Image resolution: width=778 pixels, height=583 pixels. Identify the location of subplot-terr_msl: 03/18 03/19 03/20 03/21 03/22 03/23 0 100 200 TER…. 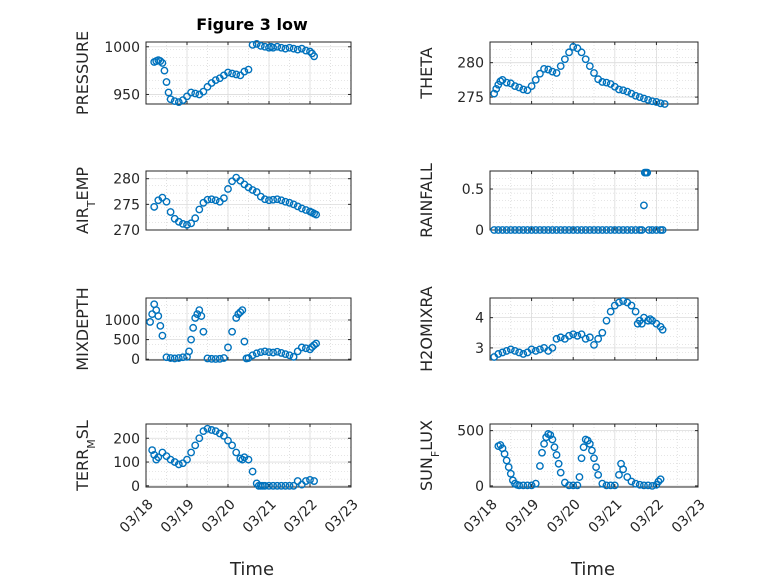
(217, 478).